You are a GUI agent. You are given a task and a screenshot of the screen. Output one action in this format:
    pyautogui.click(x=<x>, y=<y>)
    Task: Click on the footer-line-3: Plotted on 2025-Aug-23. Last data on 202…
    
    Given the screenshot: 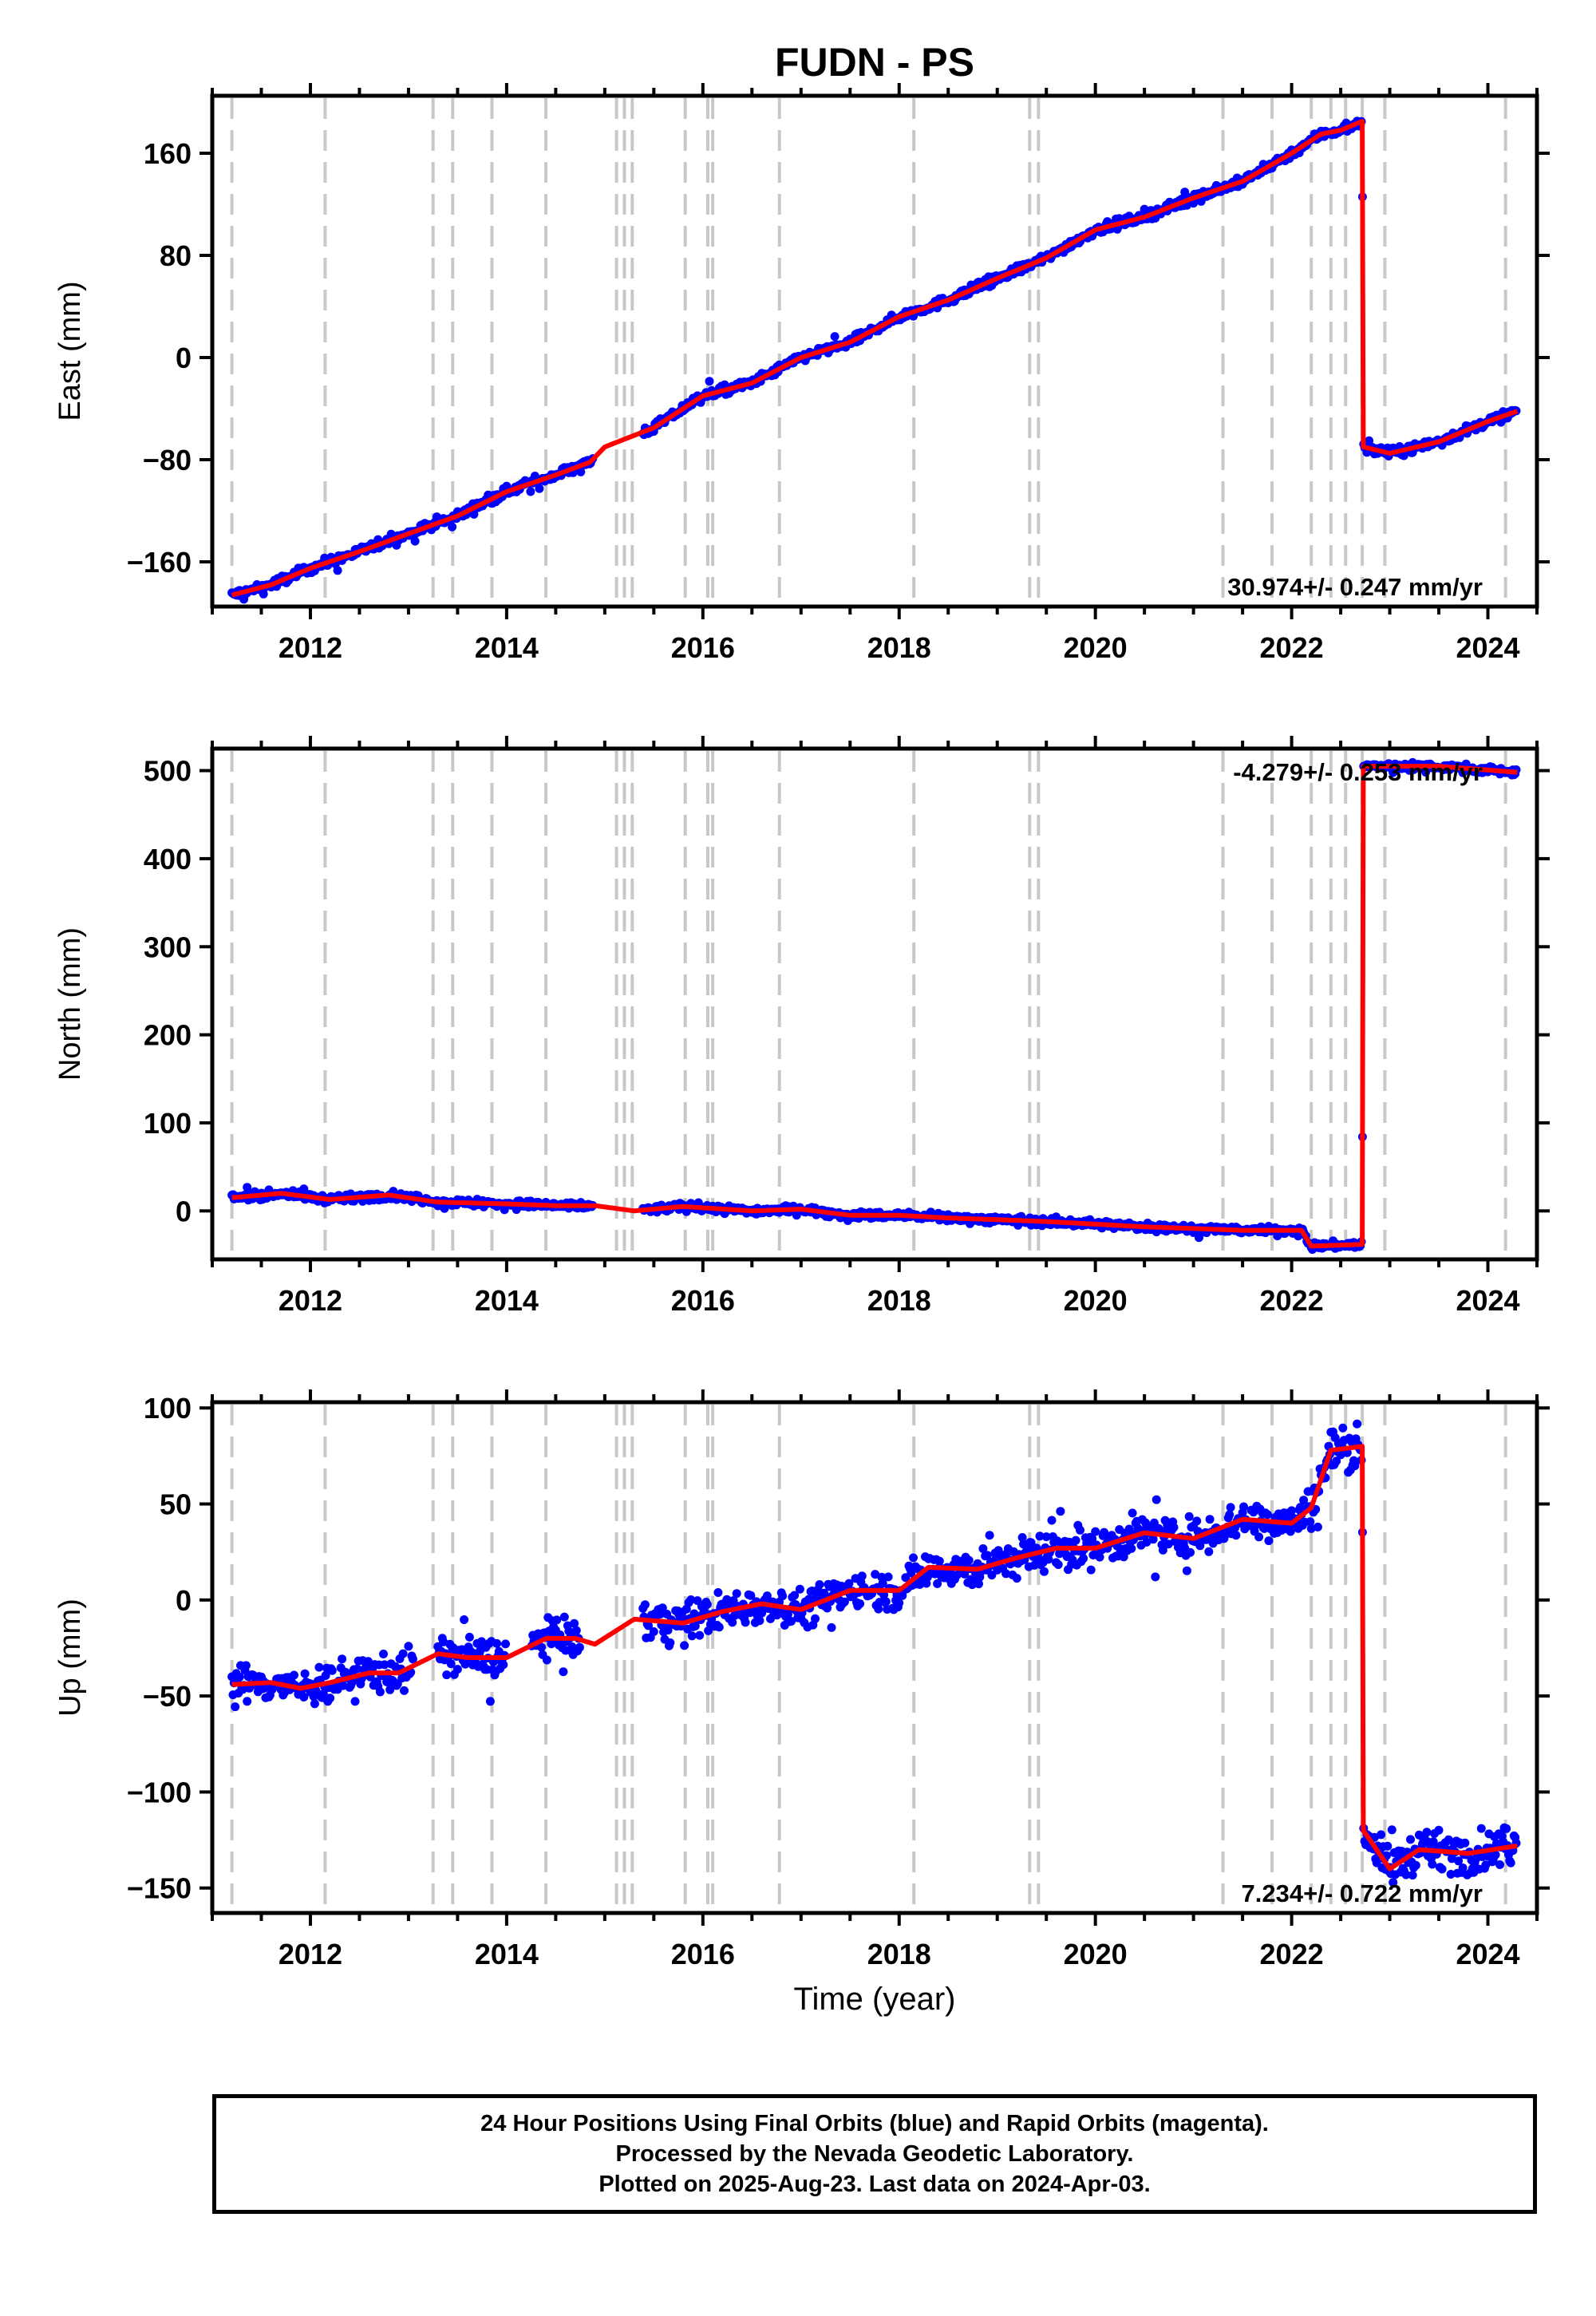 What is the action you would take?
    pyautogui.click(x=874, y=2184)
    